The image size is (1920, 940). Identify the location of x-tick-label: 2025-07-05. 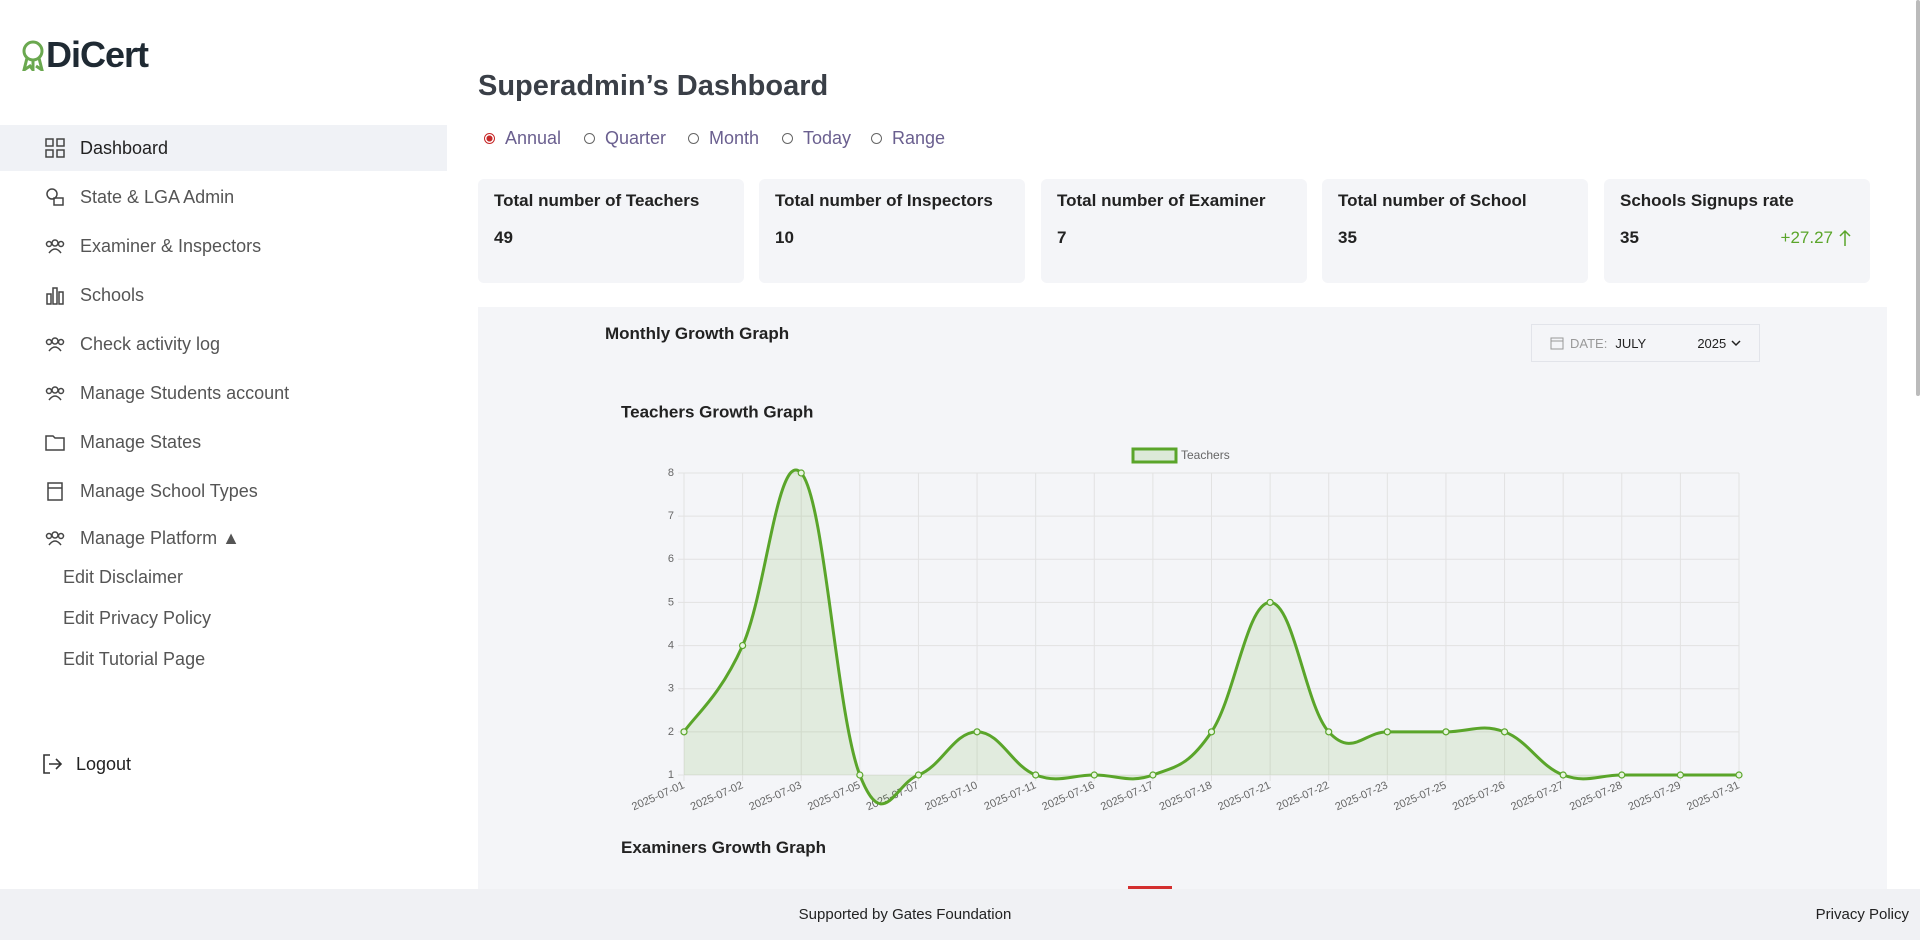
(834, 796).